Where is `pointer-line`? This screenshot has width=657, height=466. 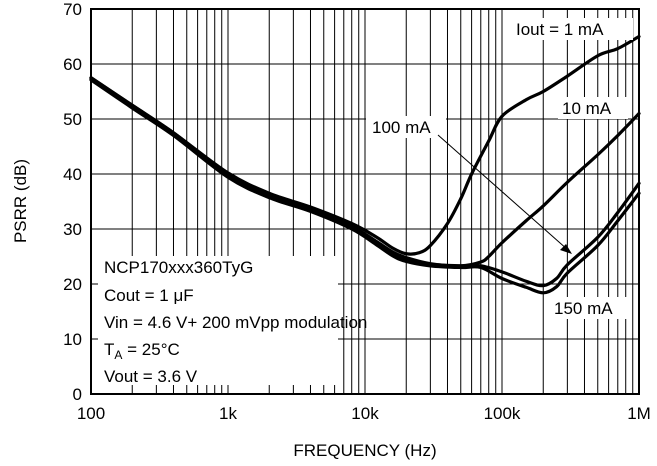
pointer-line is located at coordinates (503, 192).